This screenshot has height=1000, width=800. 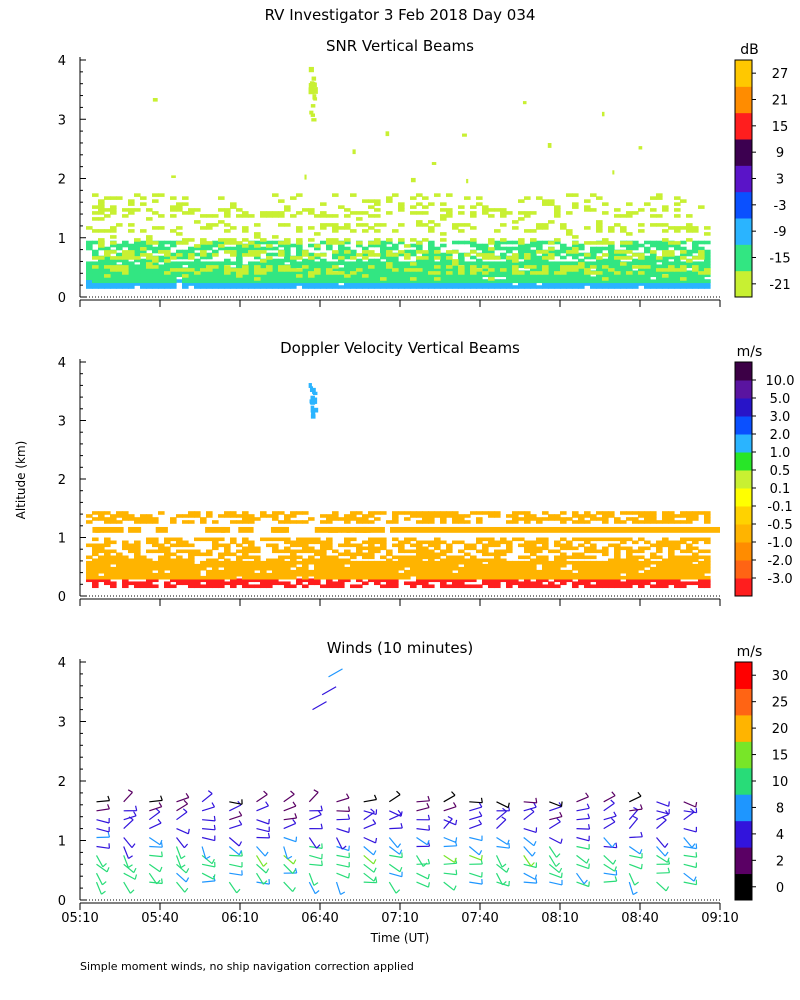 I want to click on colorbar-swatch, so click(x=743, y=702).